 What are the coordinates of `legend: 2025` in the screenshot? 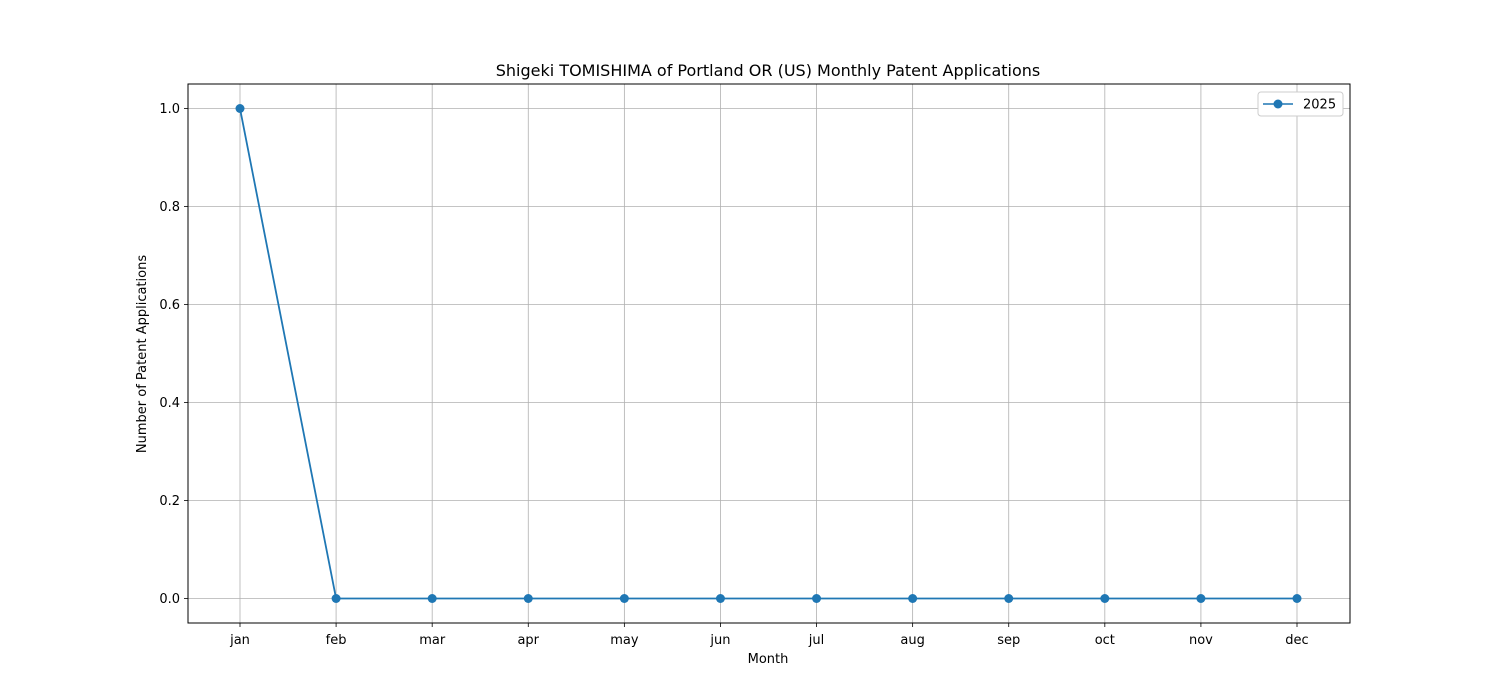 It's located at (1300, 104).